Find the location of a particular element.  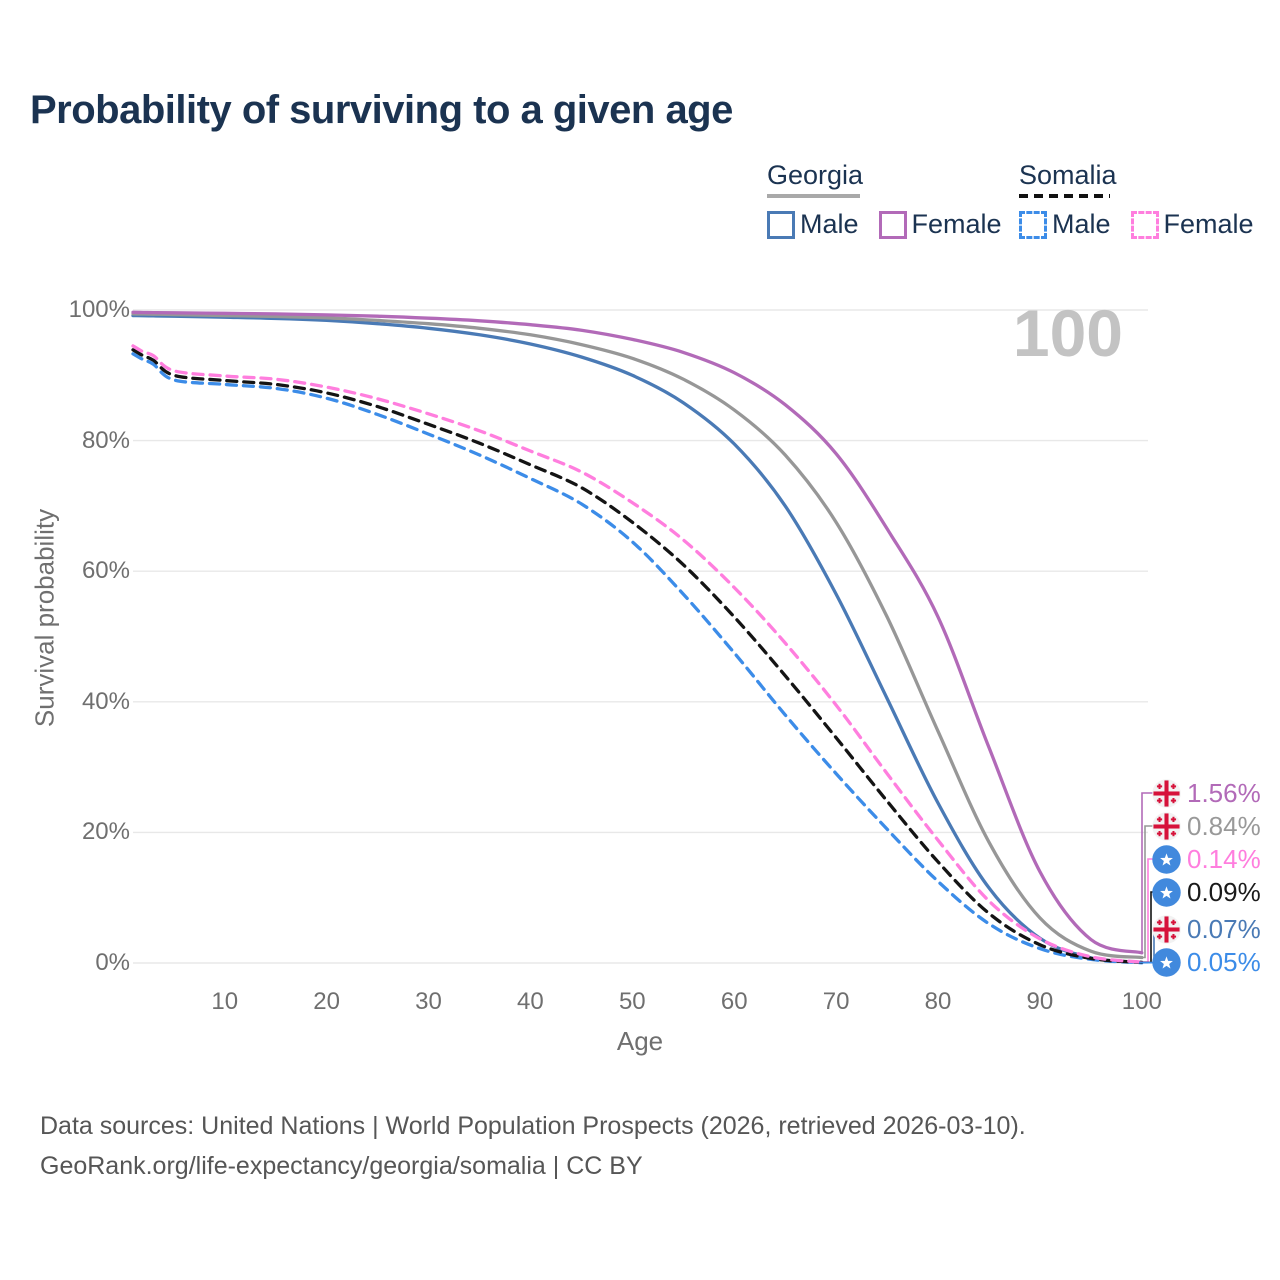

end-value: 0.14% is located at coordinates (1224, 858).